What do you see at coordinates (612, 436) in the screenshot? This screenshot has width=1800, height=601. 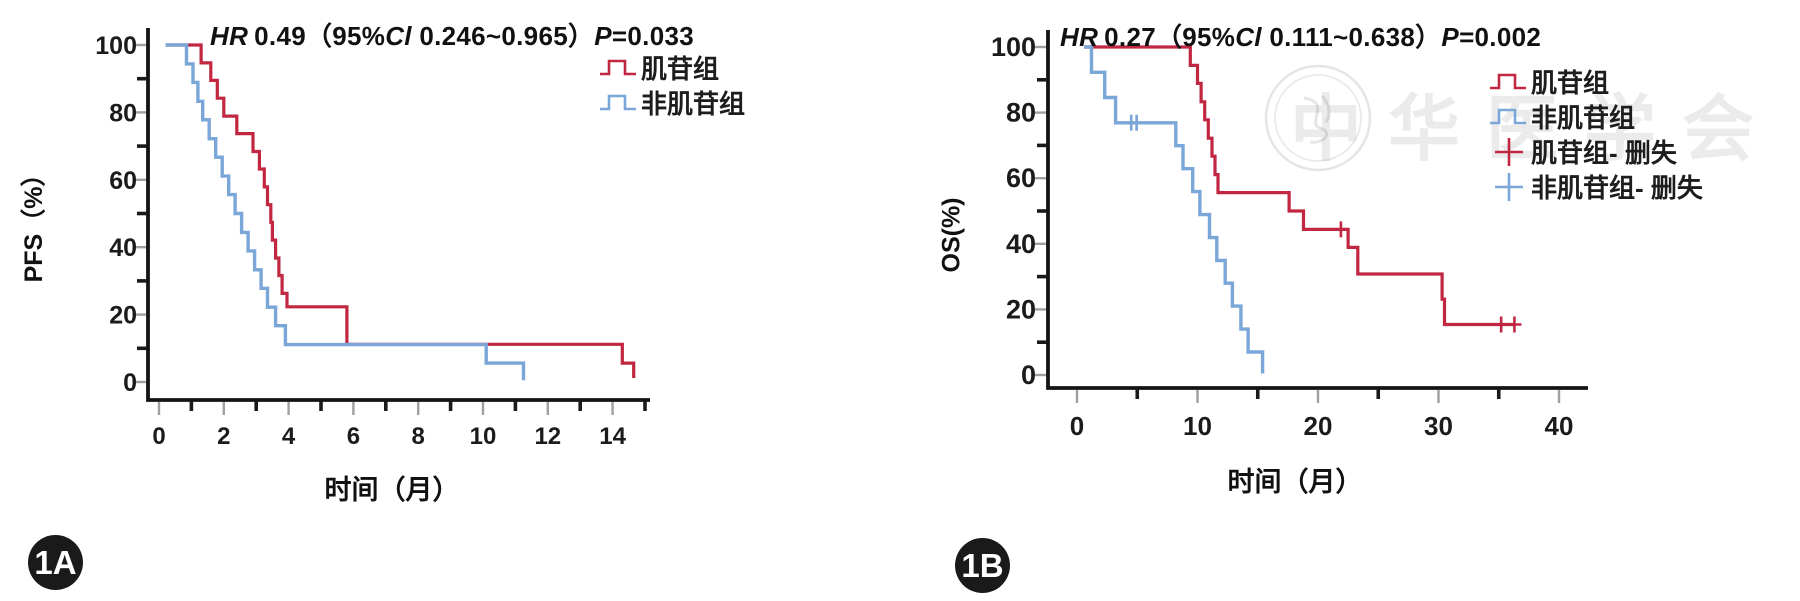 I see `x-tick-label: 14` at bounding box center [612, 436].